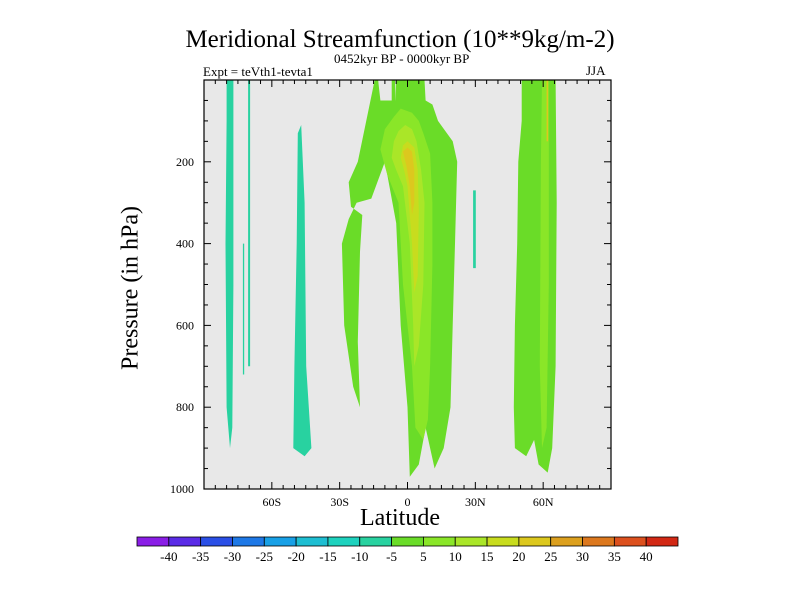 The image size is (800, 600). I want to click on colorbar-label: -15, so click(327, 556).